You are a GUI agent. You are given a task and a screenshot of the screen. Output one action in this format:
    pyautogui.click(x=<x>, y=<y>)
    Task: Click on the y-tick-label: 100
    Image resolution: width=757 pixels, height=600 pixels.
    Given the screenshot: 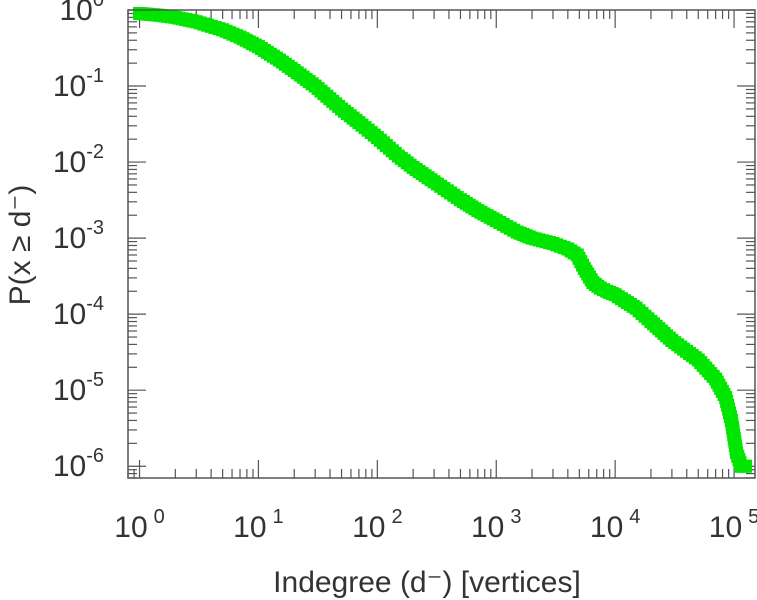 What is the action you would take?
    pyautogui.click(x=82, y=13)
    